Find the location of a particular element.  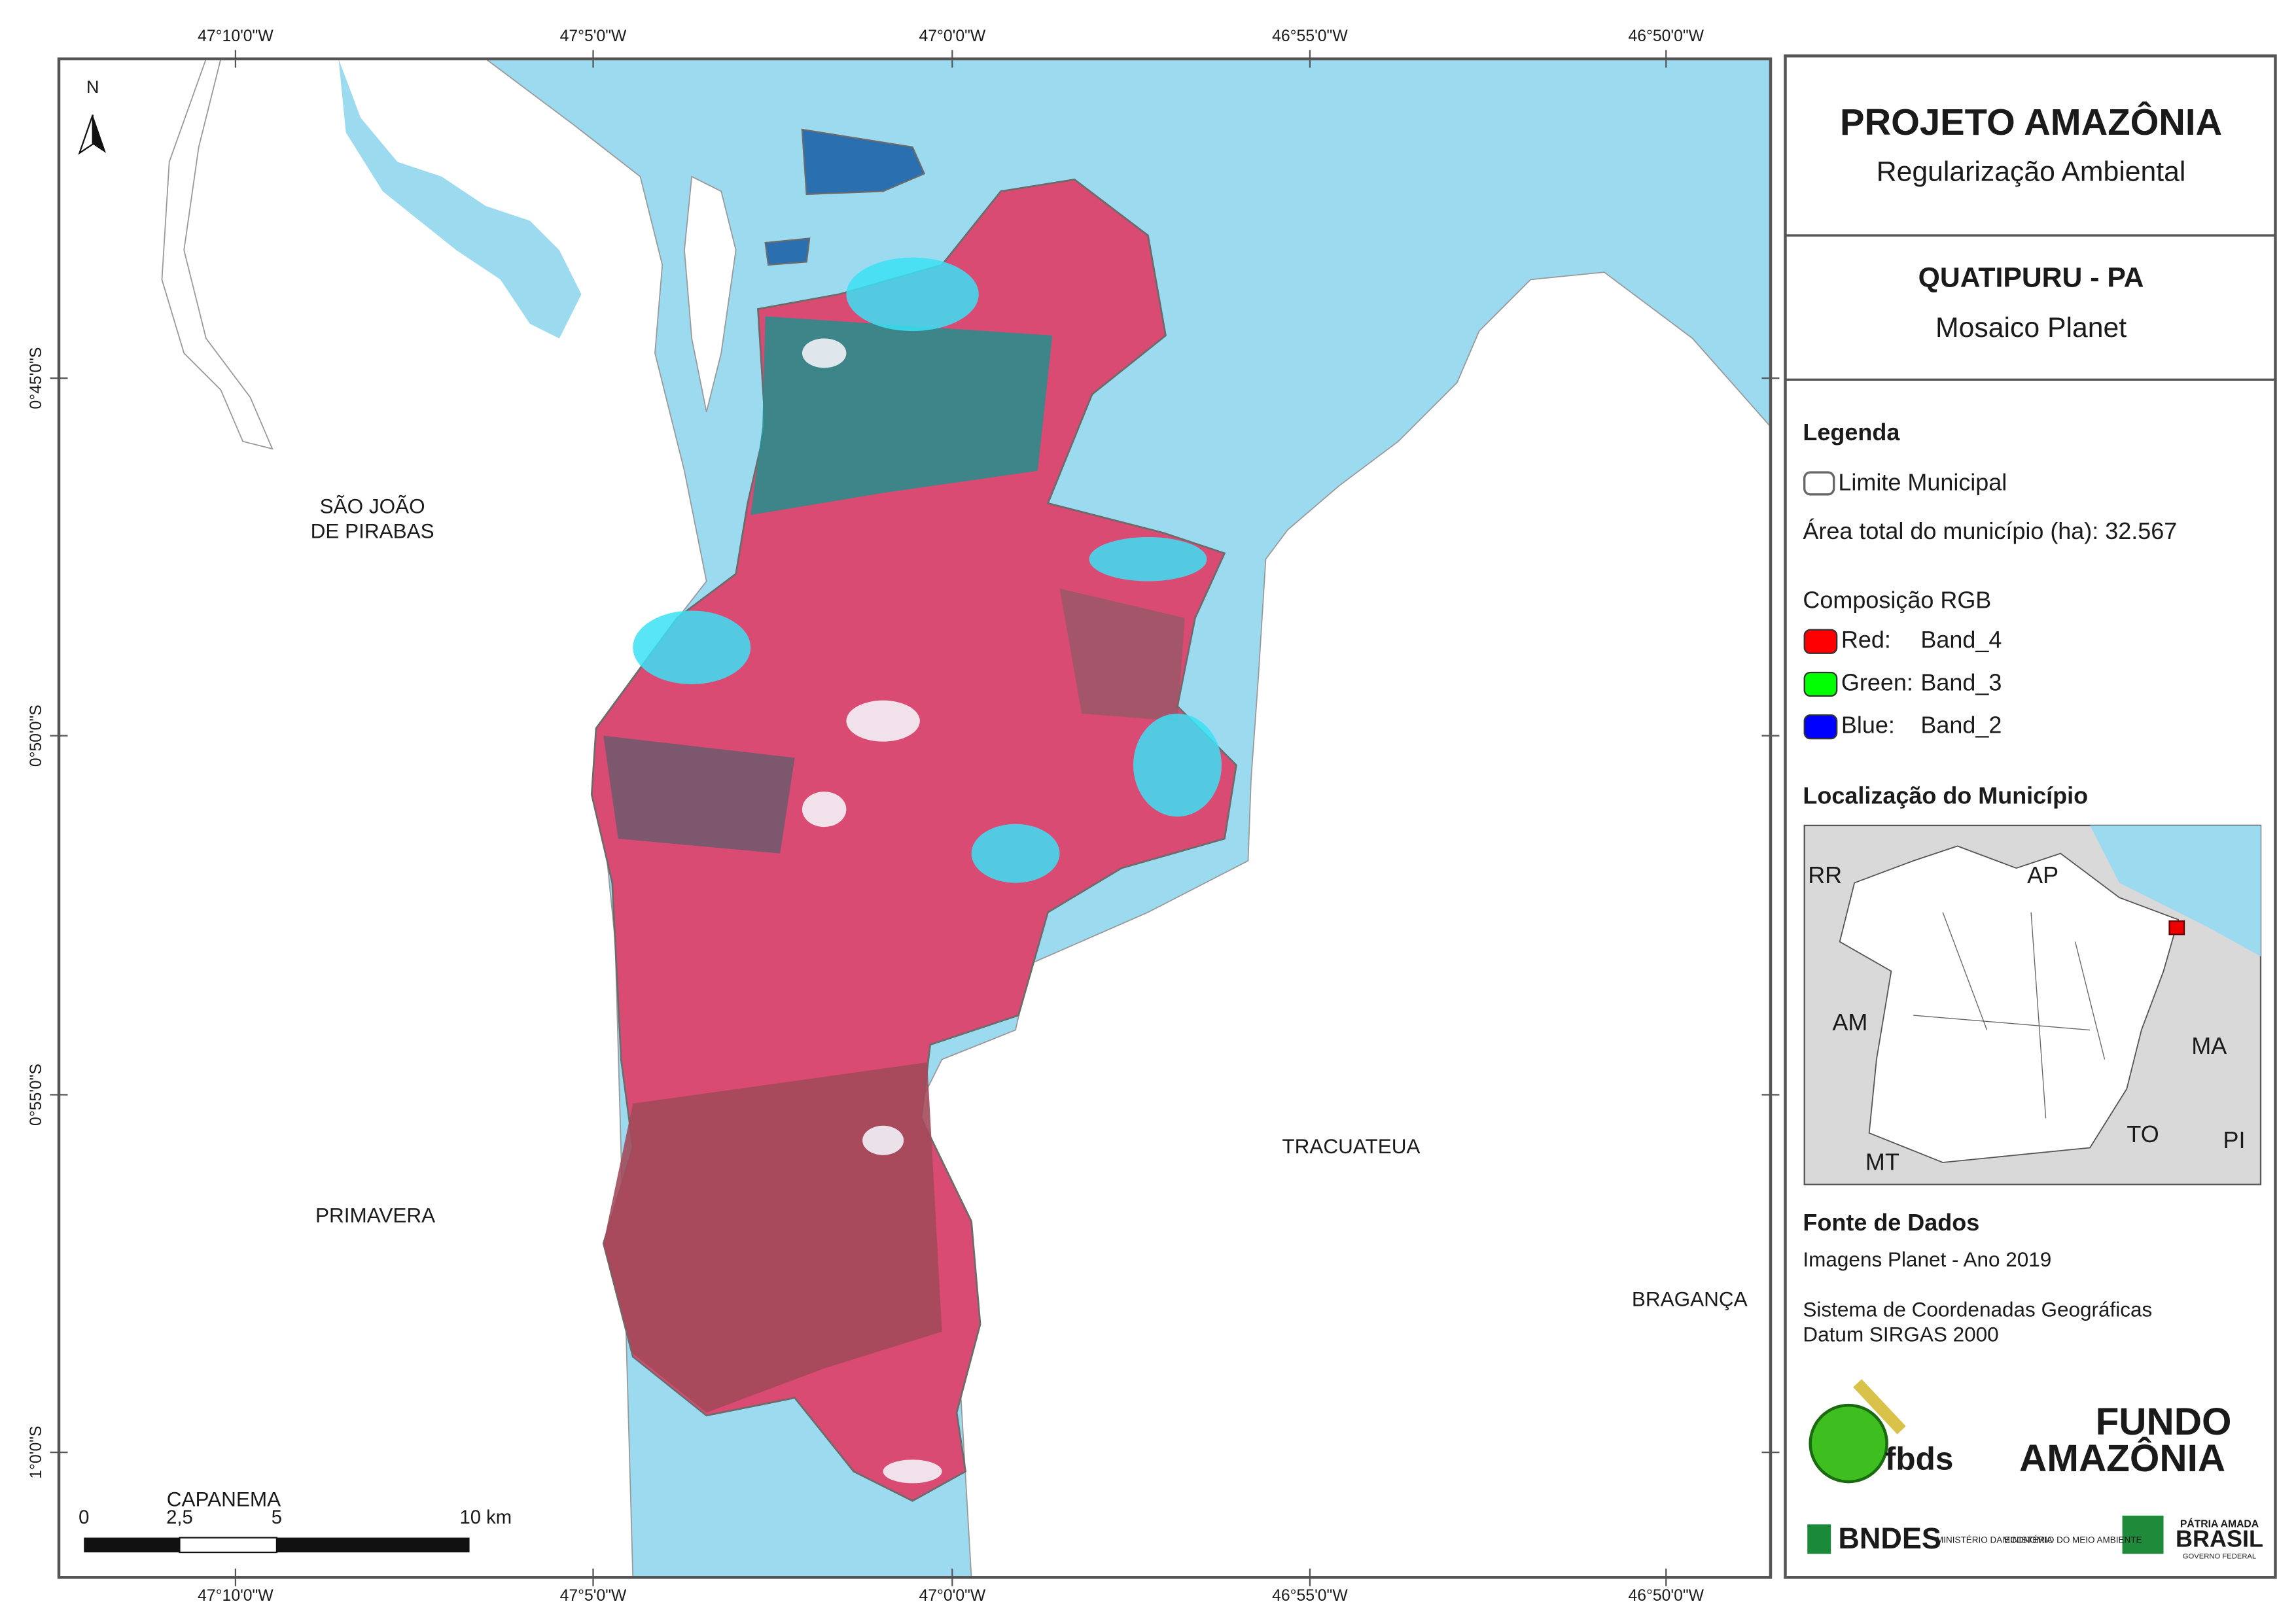

bndes-logo is located at coordinates (1819, 1539).